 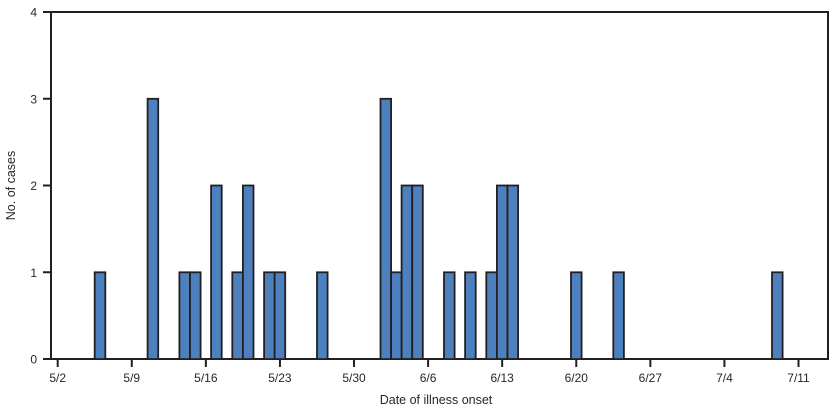 I want to click on x-tick-label: 6/27, so click(x=651, y=378).